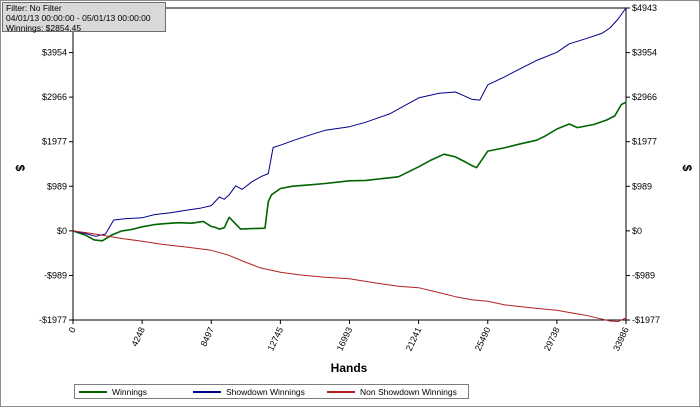  I want to click on legend-item: Winnings, so click(134, 392).